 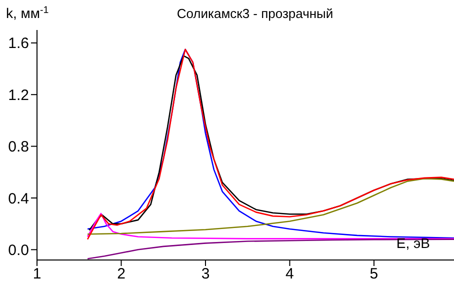 What do you see at coordinates (27, 12) in the screenshot?
I see `y-axis-title: k, мм$^{-1}$` at bounding box center [27, 12].